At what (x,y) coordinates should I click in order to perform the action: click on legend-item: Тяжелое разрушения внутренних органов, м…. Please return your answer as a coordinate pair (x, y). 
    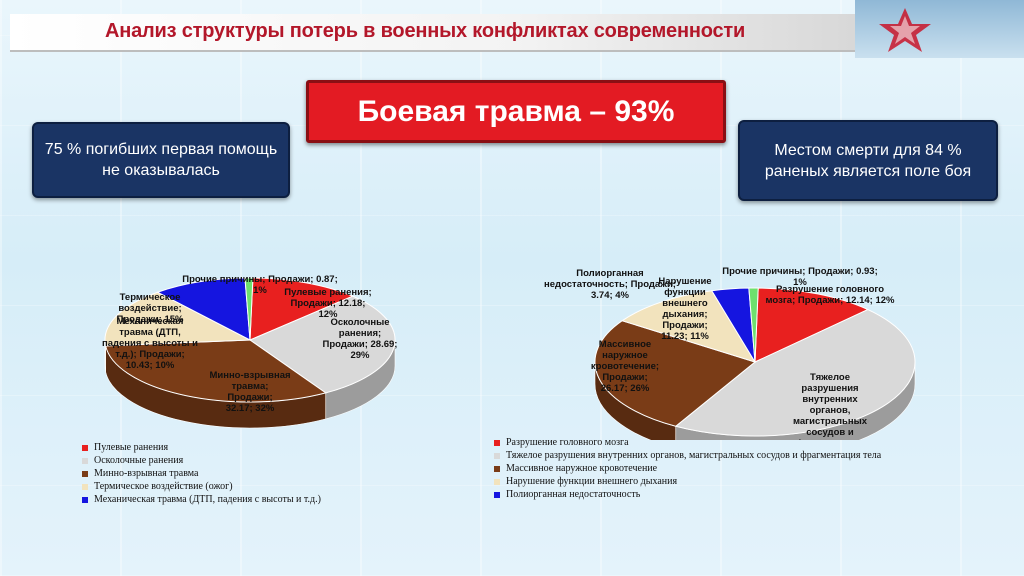
    Looking at the image, I should click on (687, 455).